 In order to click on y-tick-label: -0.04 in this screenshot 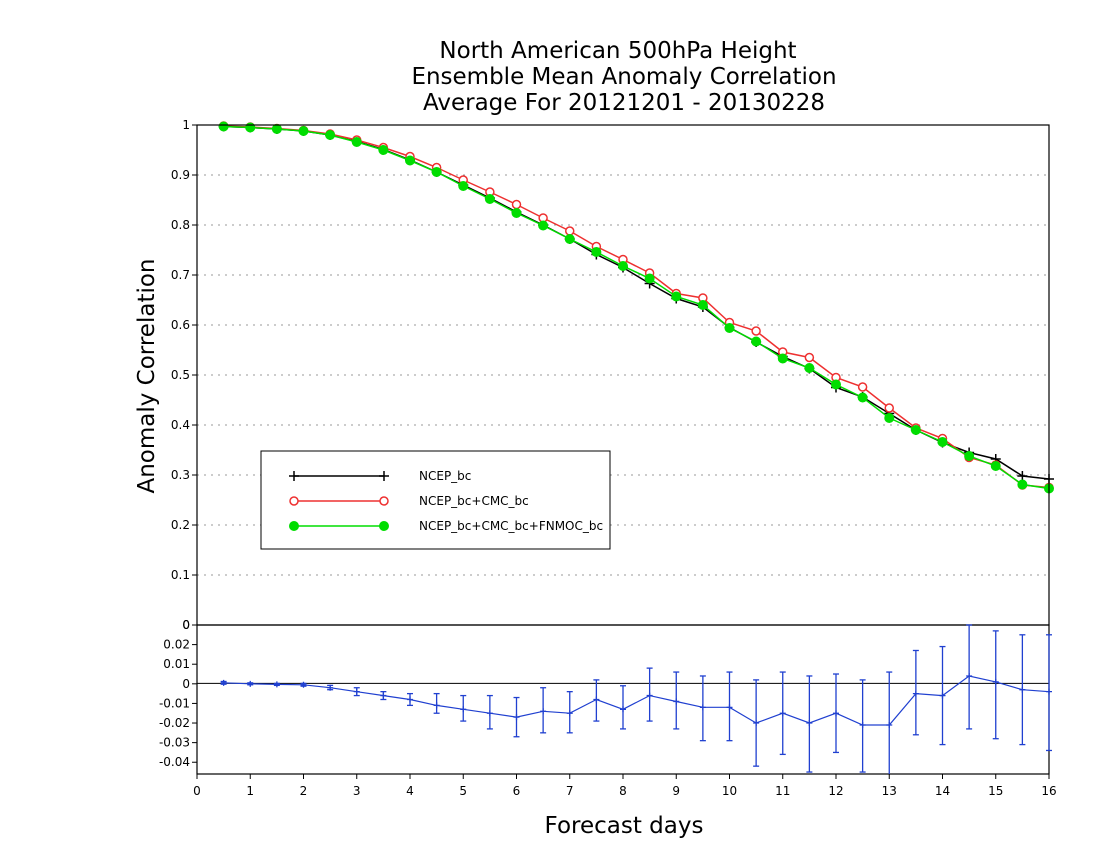, I will do `click(174, 762)`.